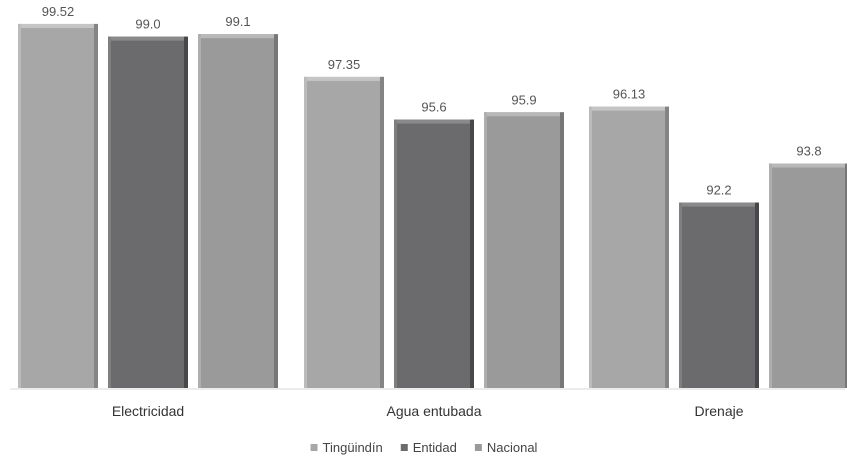 This screenshot has height=459, width=847. What do you see at coordinates (404, 447) in the screenshot?
I see `legend-swatch-entidad` at bounding box center [404, 447].